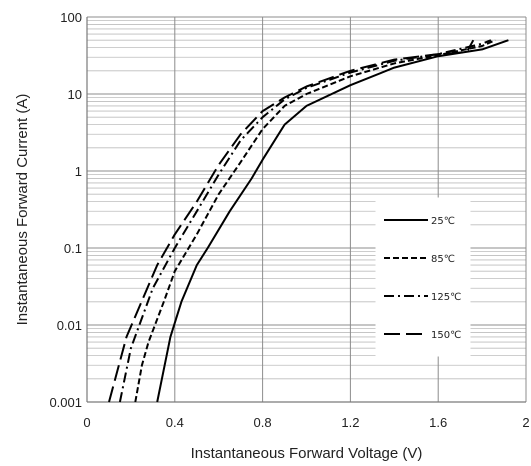  Describe the element at coordinates (423, 277) in the screenshot. I see `legend-box` at that location.